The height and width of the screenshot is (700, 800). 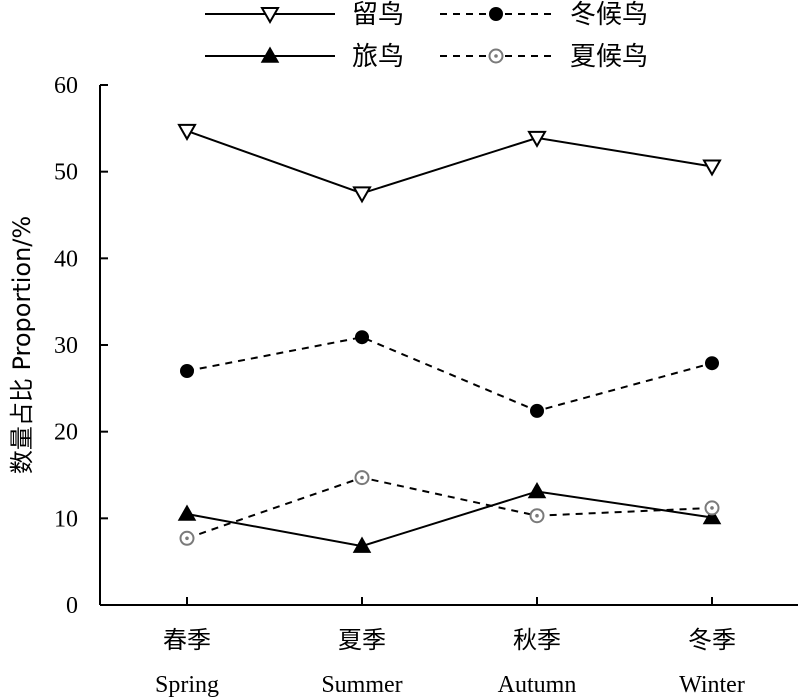 I want to click on x-category-label: 冬季, so click(x=712, y=640).